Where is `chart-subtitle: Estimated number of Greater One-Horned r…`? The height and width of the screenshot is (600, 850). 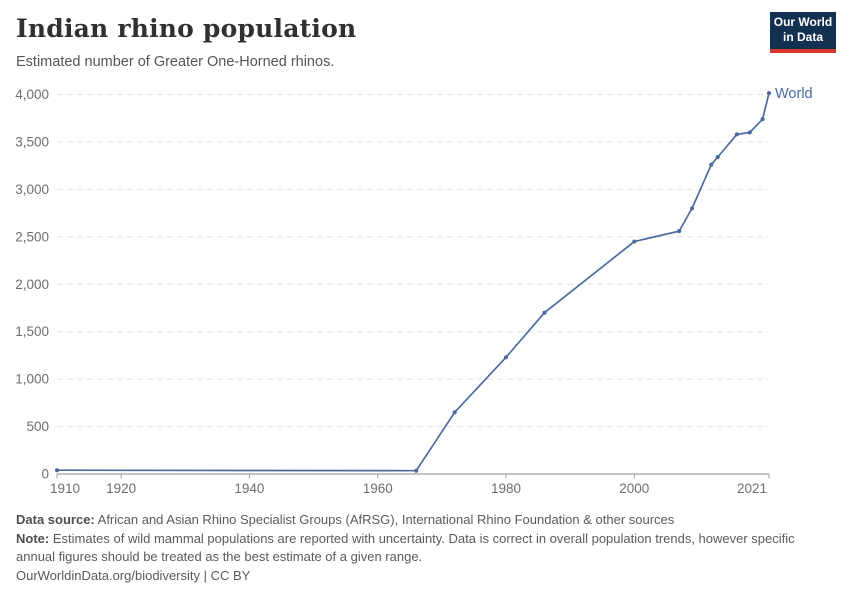
chart-subtitle: Estimated number of Greater One-Horned r… is located at coordinates (175, 62).